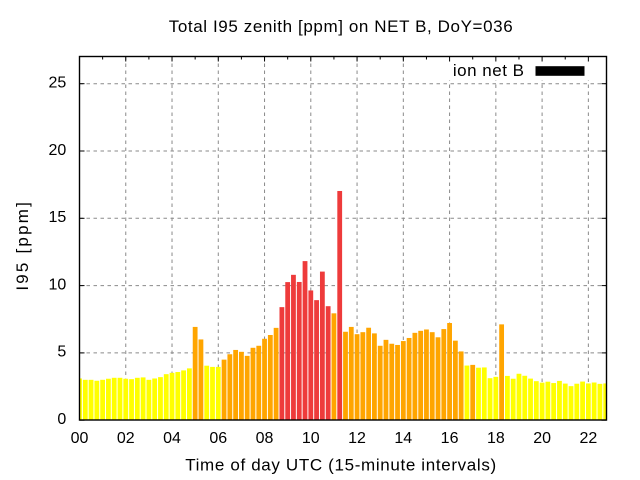 The image size is (640, 480). Describe the element at coordinates (58, 217) in the screenshot. I see `svg-text: 15` at that location.